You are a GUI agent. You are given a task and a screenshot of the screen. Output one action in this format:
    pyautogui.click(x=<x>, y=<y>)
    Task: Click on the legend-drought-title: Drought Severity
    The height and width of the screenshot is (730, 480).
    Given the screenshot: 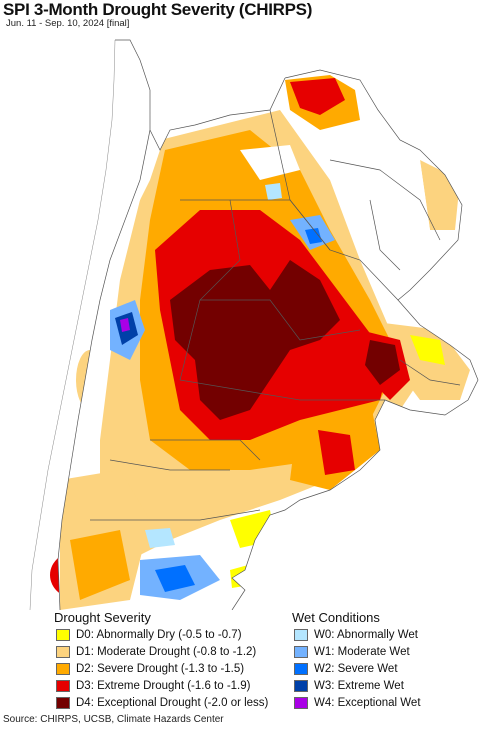 What is the action you would take?
    pyautogui.click(x=102, y=617)
    